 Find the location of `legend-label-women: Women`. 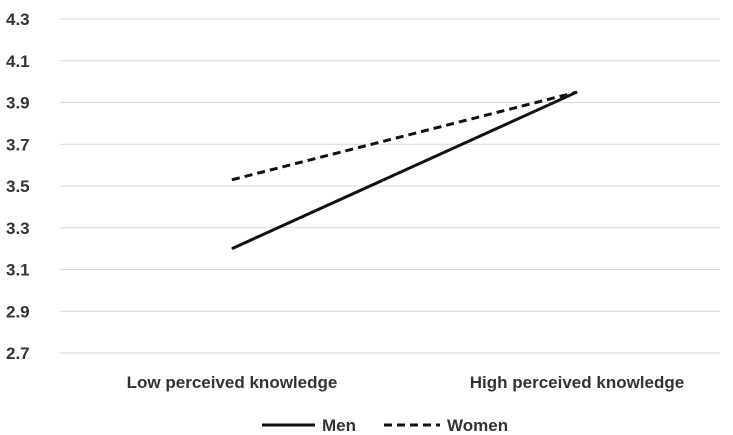

legend-label-women: Women is located at coordinates (477, 425).